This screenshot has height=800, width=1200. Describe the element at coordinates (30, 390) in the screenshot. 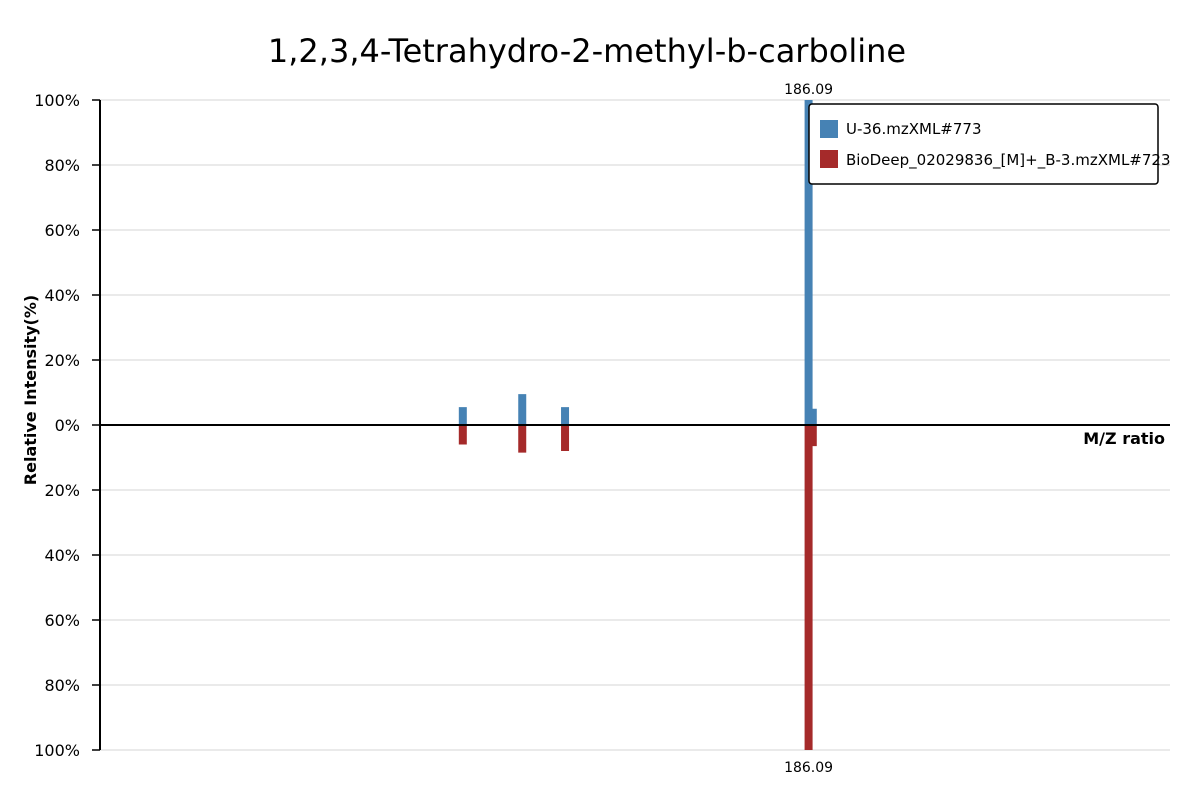

I see `y-axis-label: Relative Intensity(%)` at that location.